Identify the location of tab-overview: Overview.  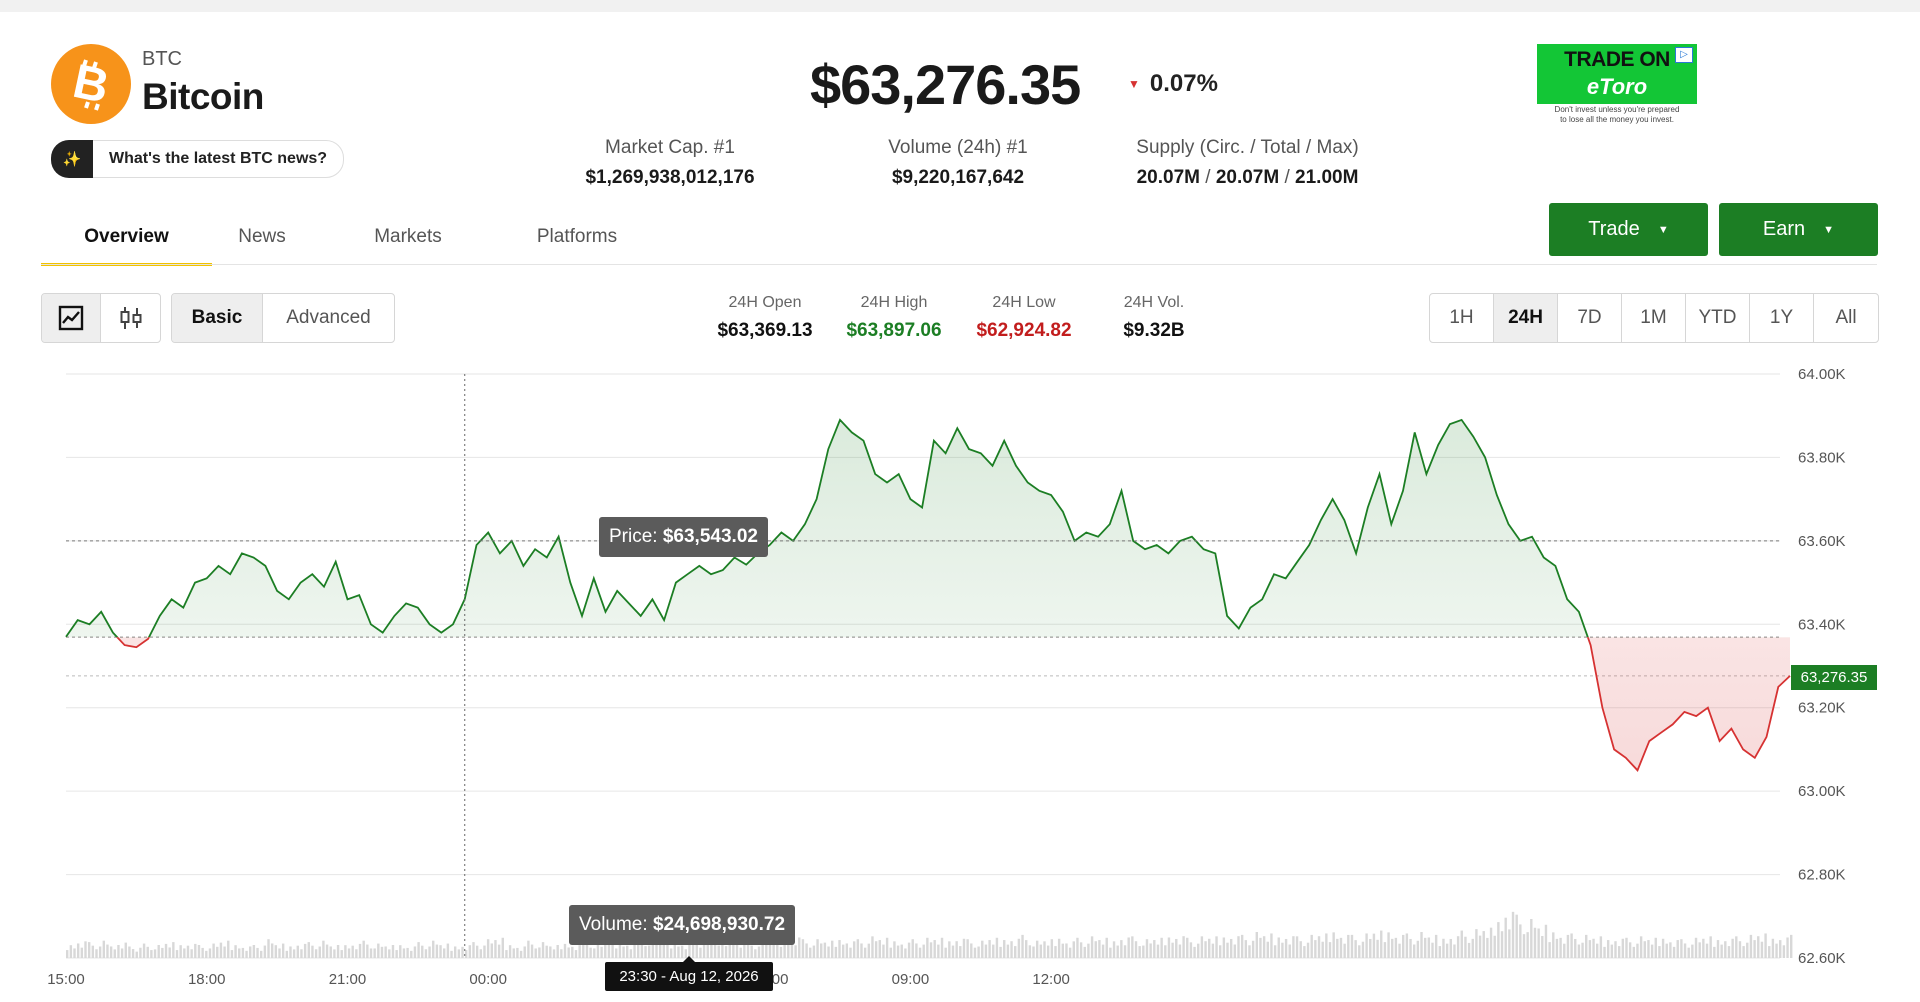
(126, 239).